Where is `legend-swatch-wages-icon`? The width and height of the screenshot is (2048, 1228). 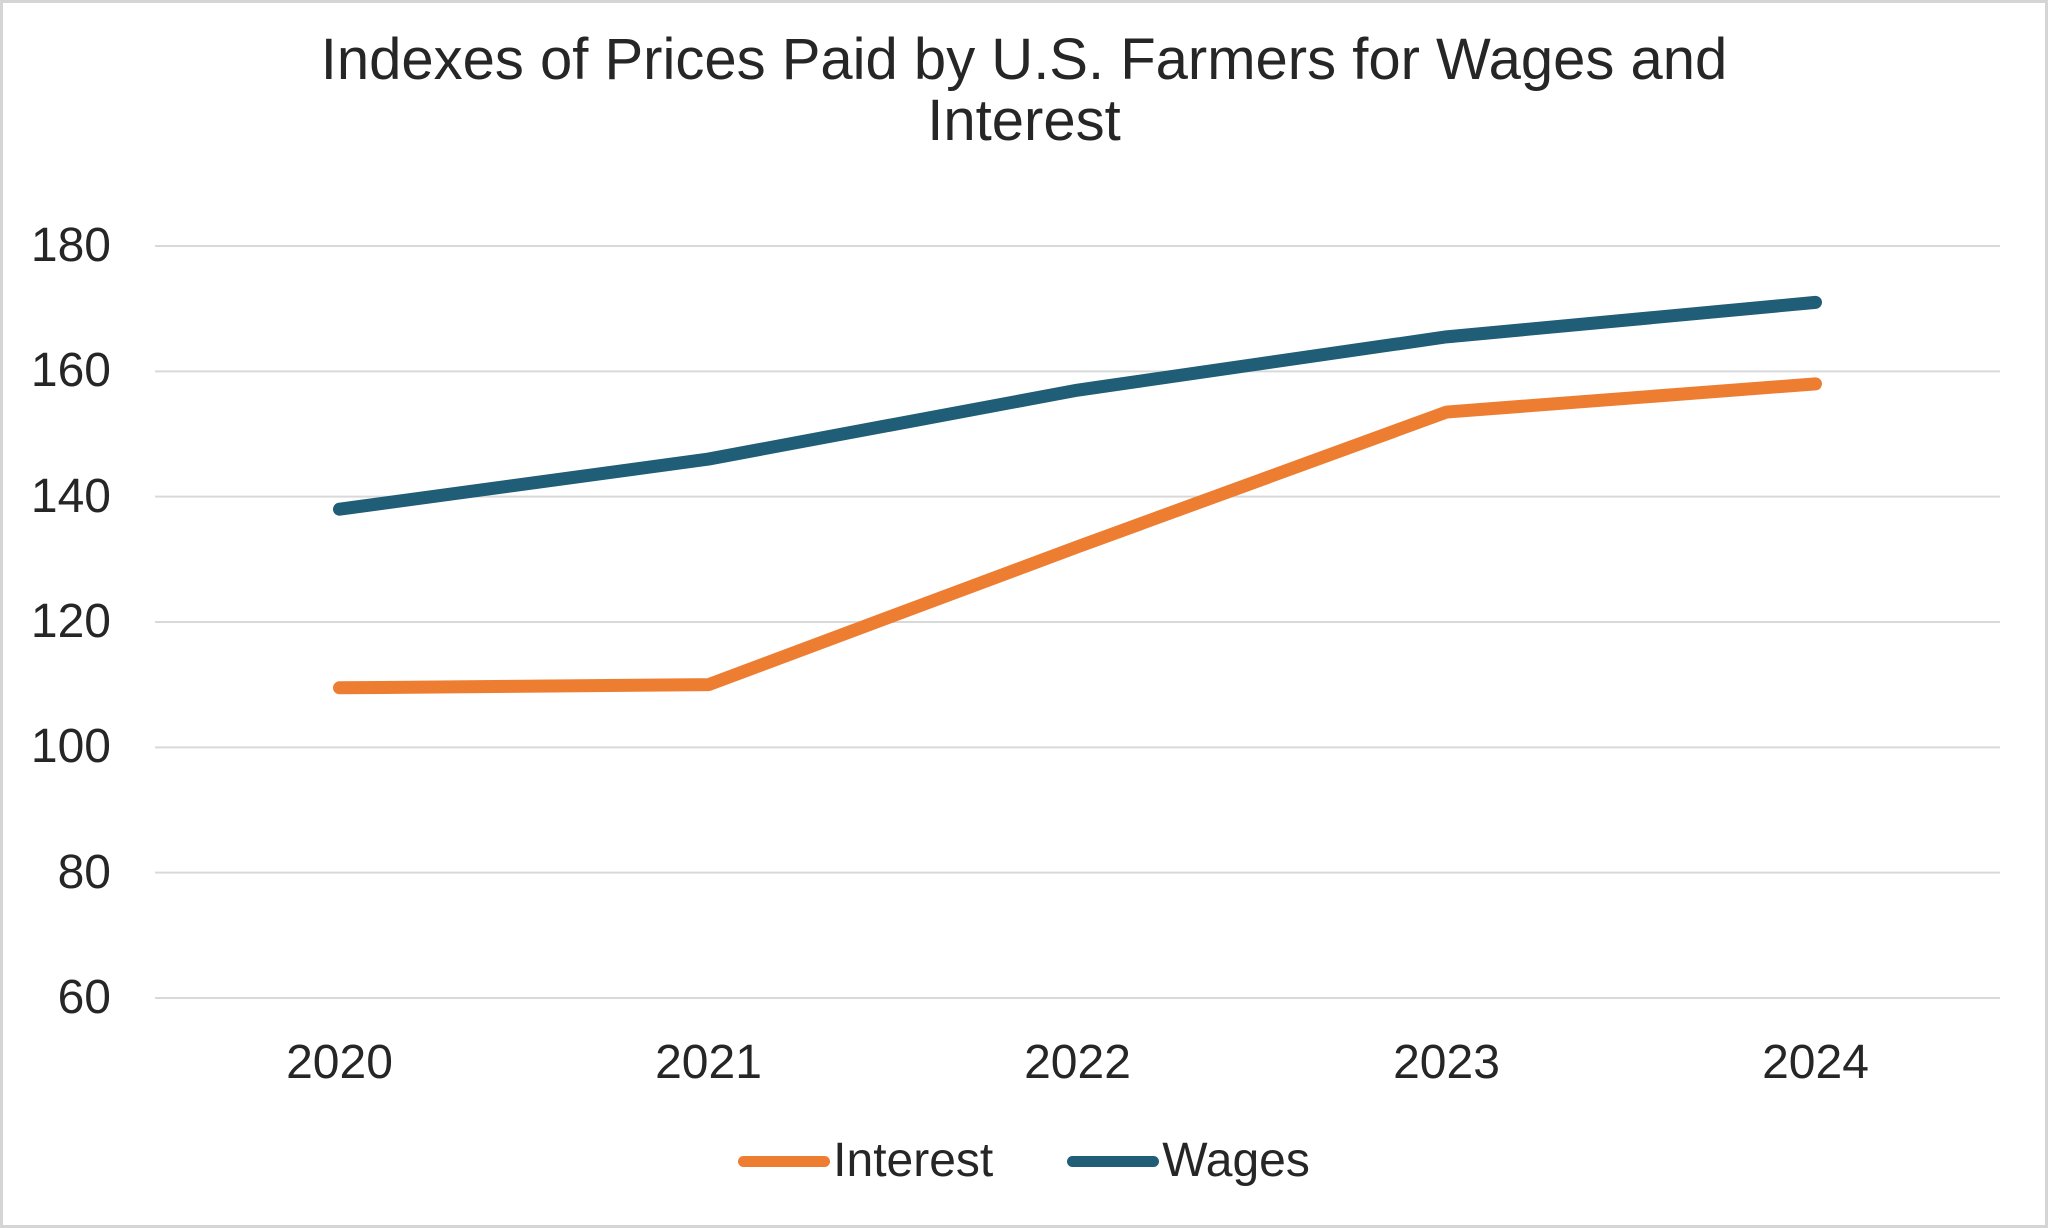
legend-swatch-wages-icon is located at coordinates (1113, 1161).